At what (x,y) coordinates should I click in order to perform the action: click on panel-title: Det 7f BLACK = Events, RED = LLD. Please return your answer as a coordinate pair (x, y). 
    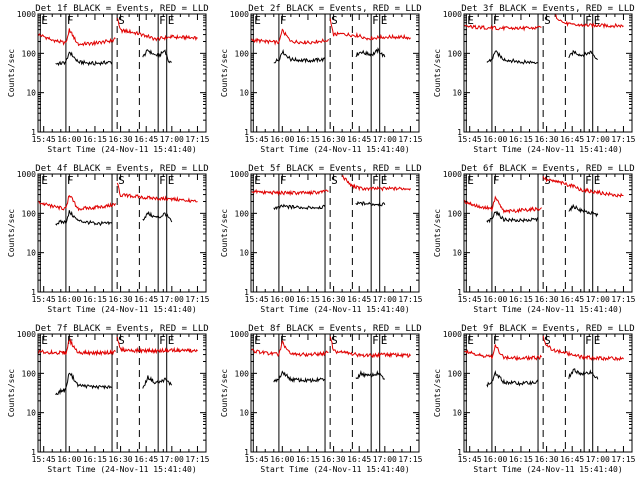
    Looking at the image, I should click on (121, 329).